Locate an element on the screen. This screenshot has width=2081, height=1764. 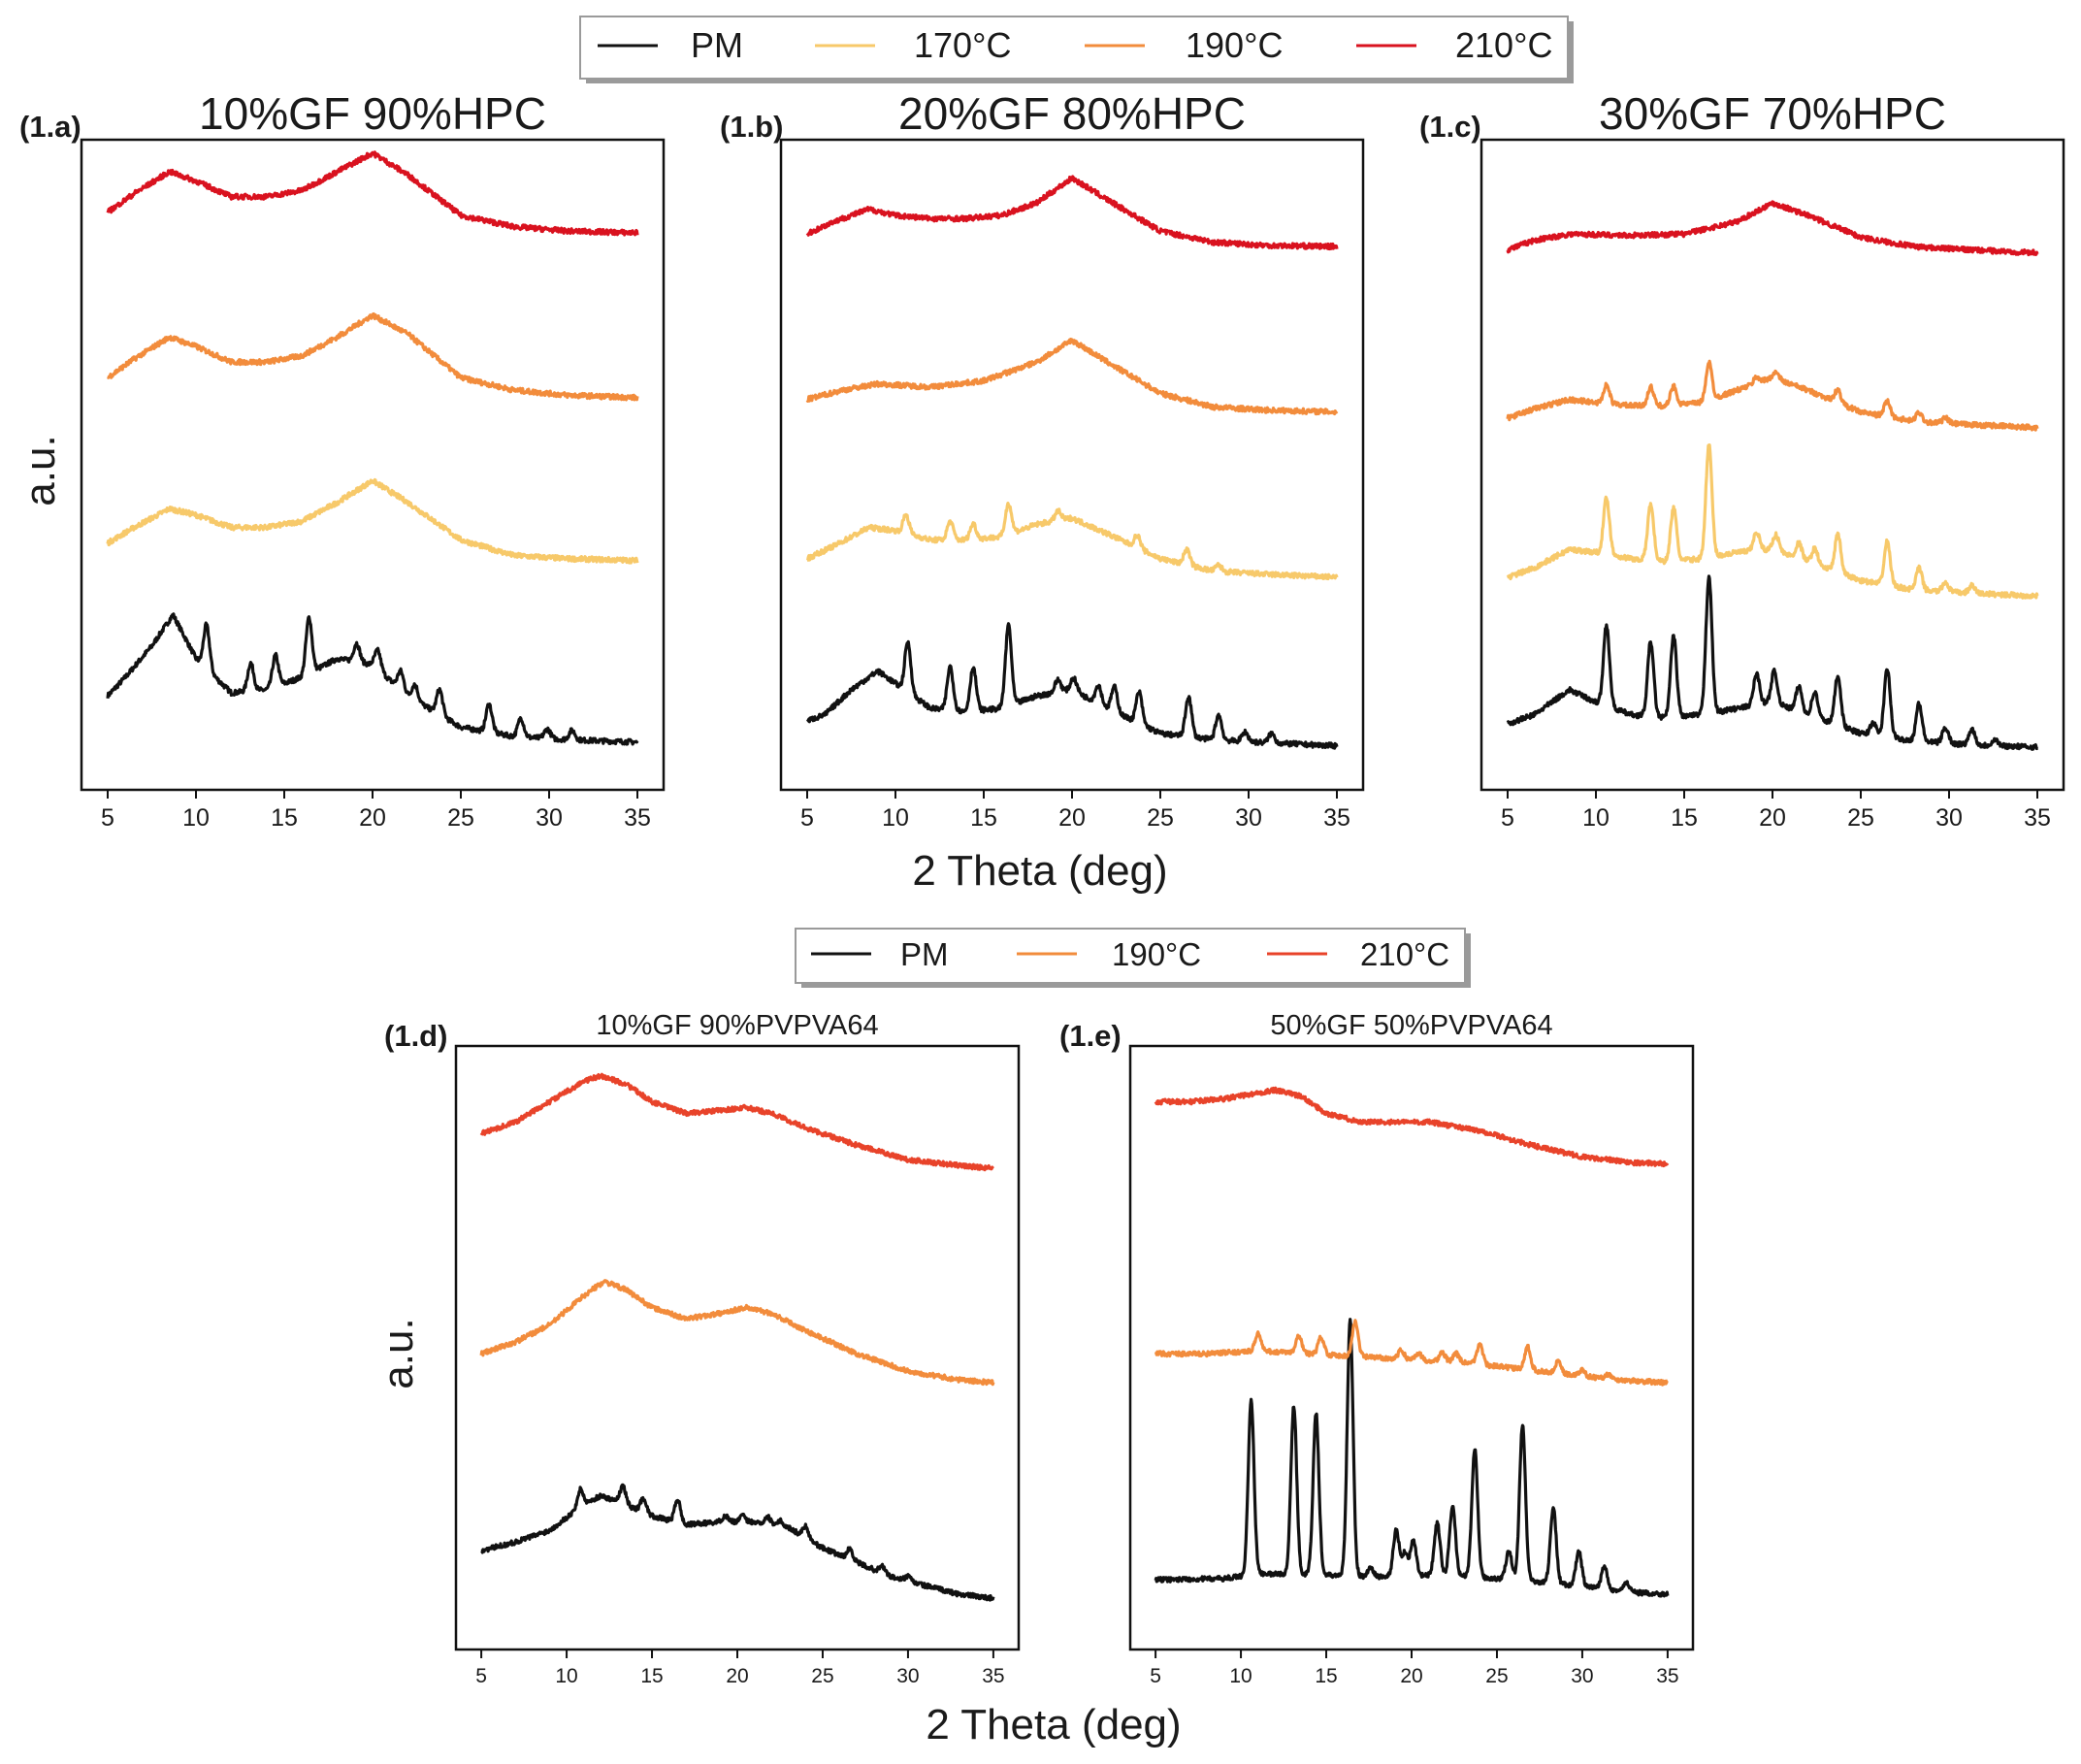
legend-bottom-label-pm: PM is located at coordinates (924, 954).